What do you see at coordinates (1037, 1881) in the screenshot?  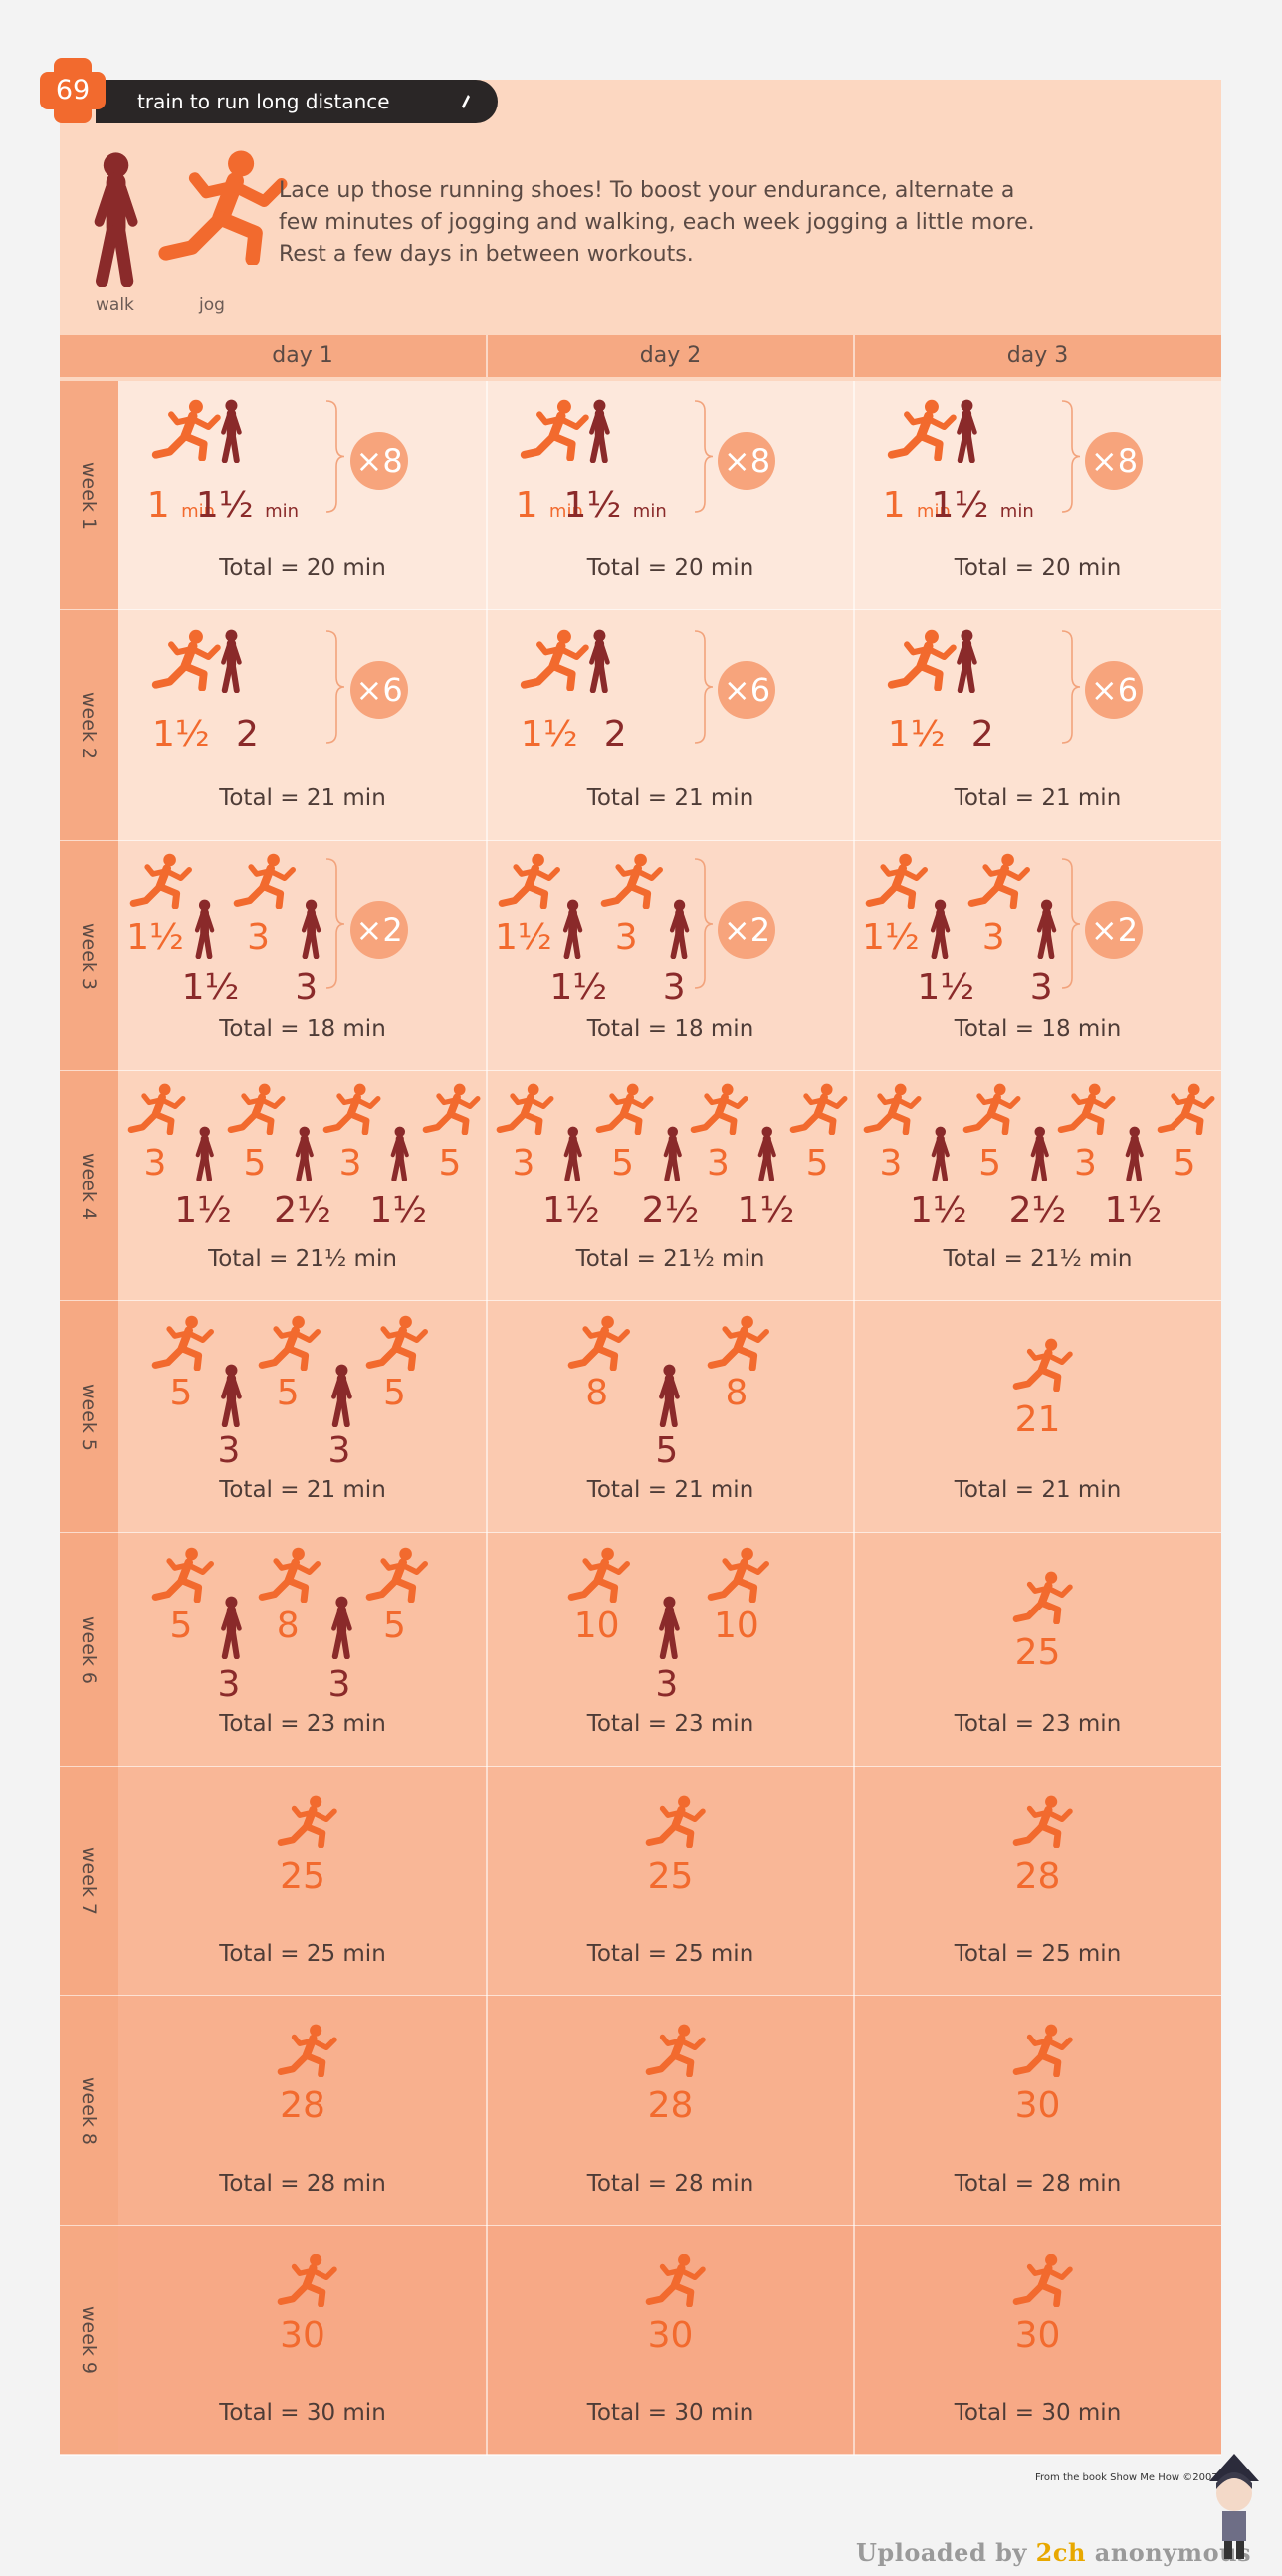 I see `workout-cell-day-3: 28 Total = 25 min` at bounding box center [1037, 1881].